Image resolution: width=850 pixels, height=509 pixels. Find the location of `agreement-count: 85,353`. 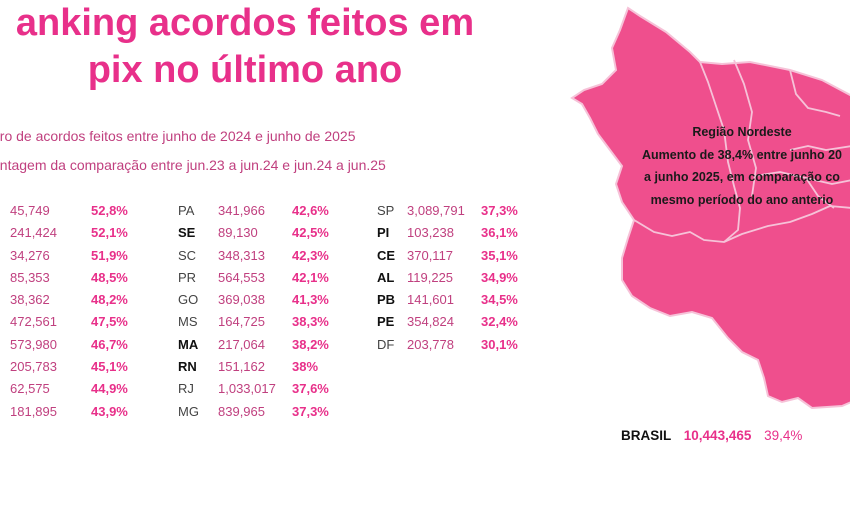

agreement-count: 85,353 is located at coordinates (30, 277).